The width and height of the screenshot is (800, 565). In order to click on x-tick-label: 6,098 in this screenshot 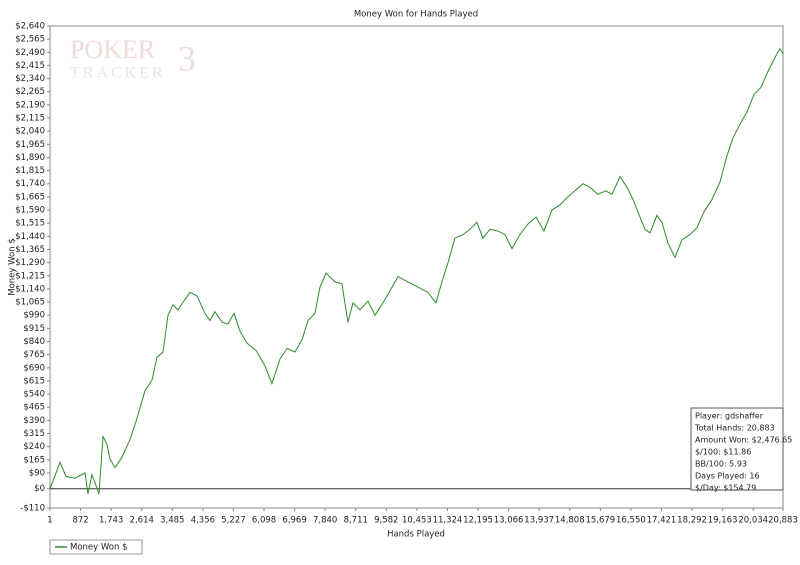, I will do `click(264, 521)`.